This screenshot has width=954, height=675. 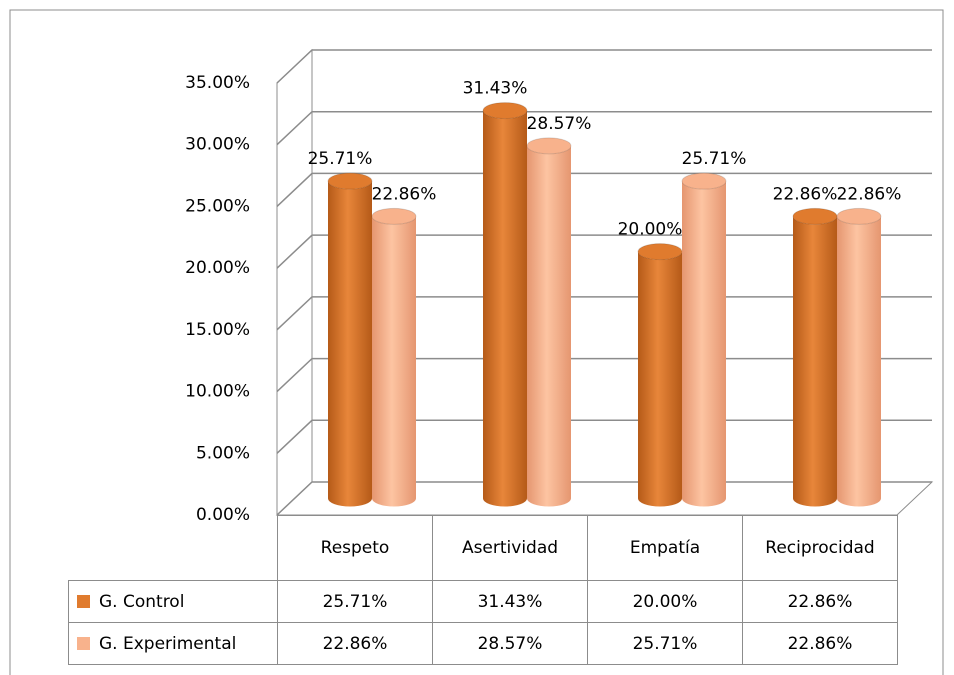 I want to click on table-category: Empatía, so click(x=665, y=548).